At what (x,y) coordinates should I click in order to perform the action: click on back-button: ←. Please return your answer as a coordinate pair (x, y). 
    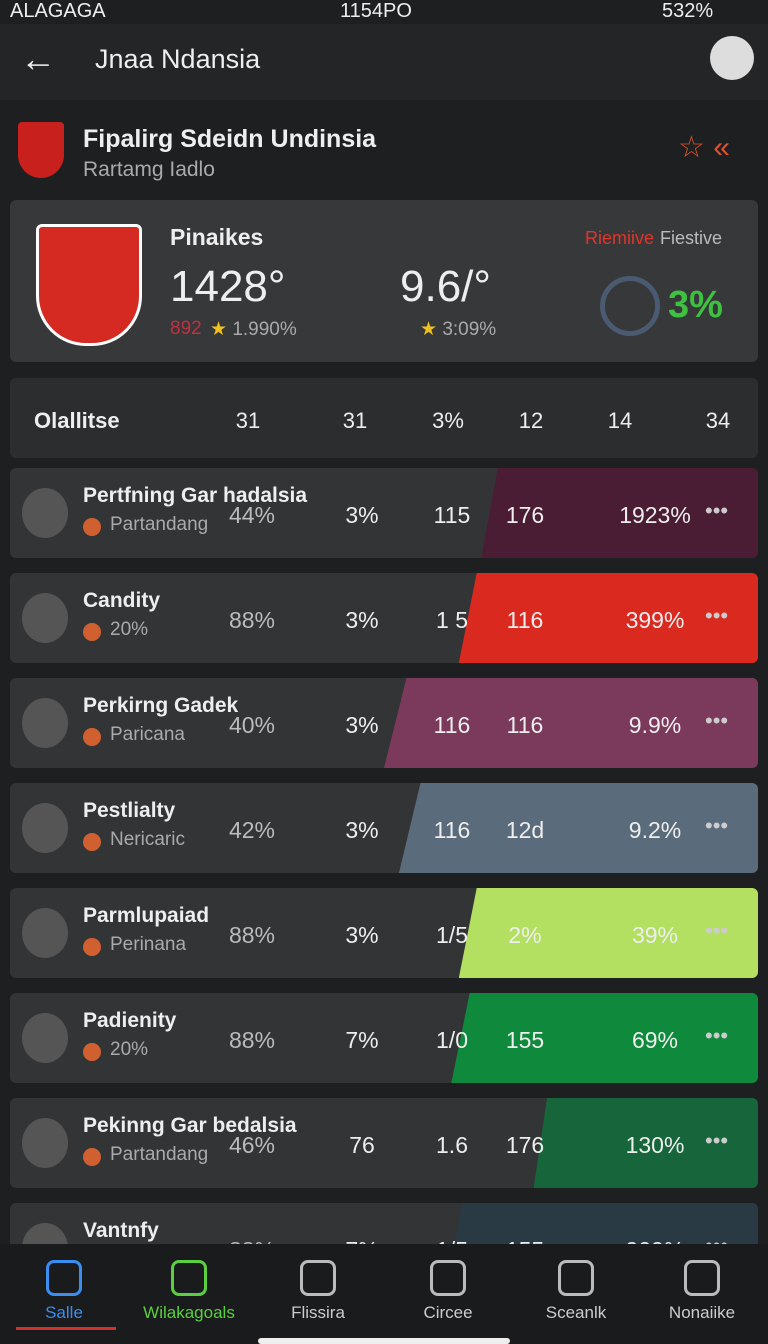
    Looking at the image, I should click on (38, 58).